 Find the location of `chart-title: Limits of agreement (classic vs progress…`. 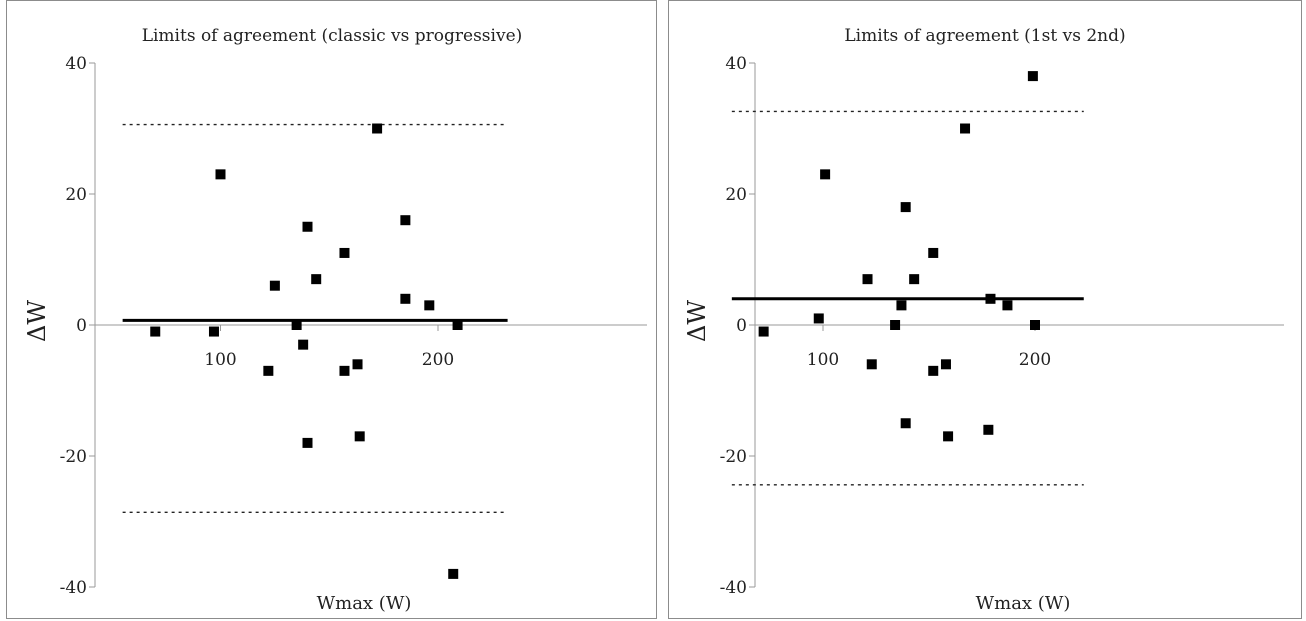

chart-title: Limits of agreement (classic vs progress… is located at coordinates (332, 36).